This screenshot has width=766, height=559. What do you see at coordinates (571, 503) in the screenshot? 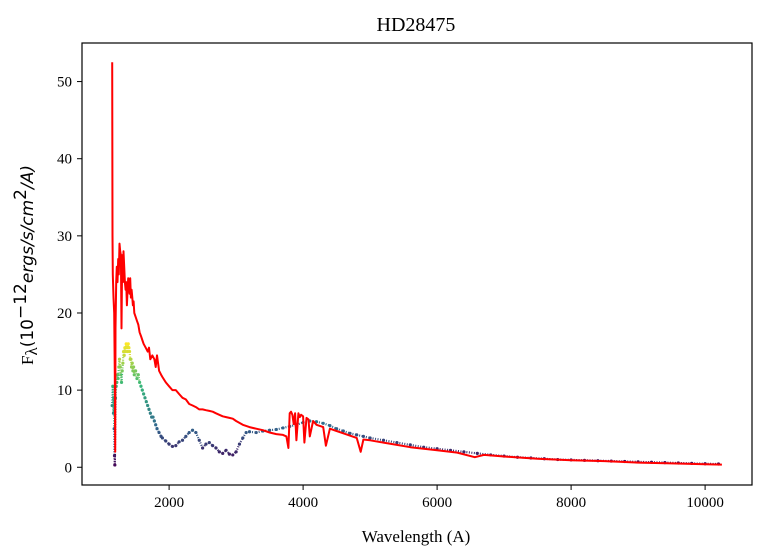
I see `x-tick-label: 8000` at bounding box center [571, 503].